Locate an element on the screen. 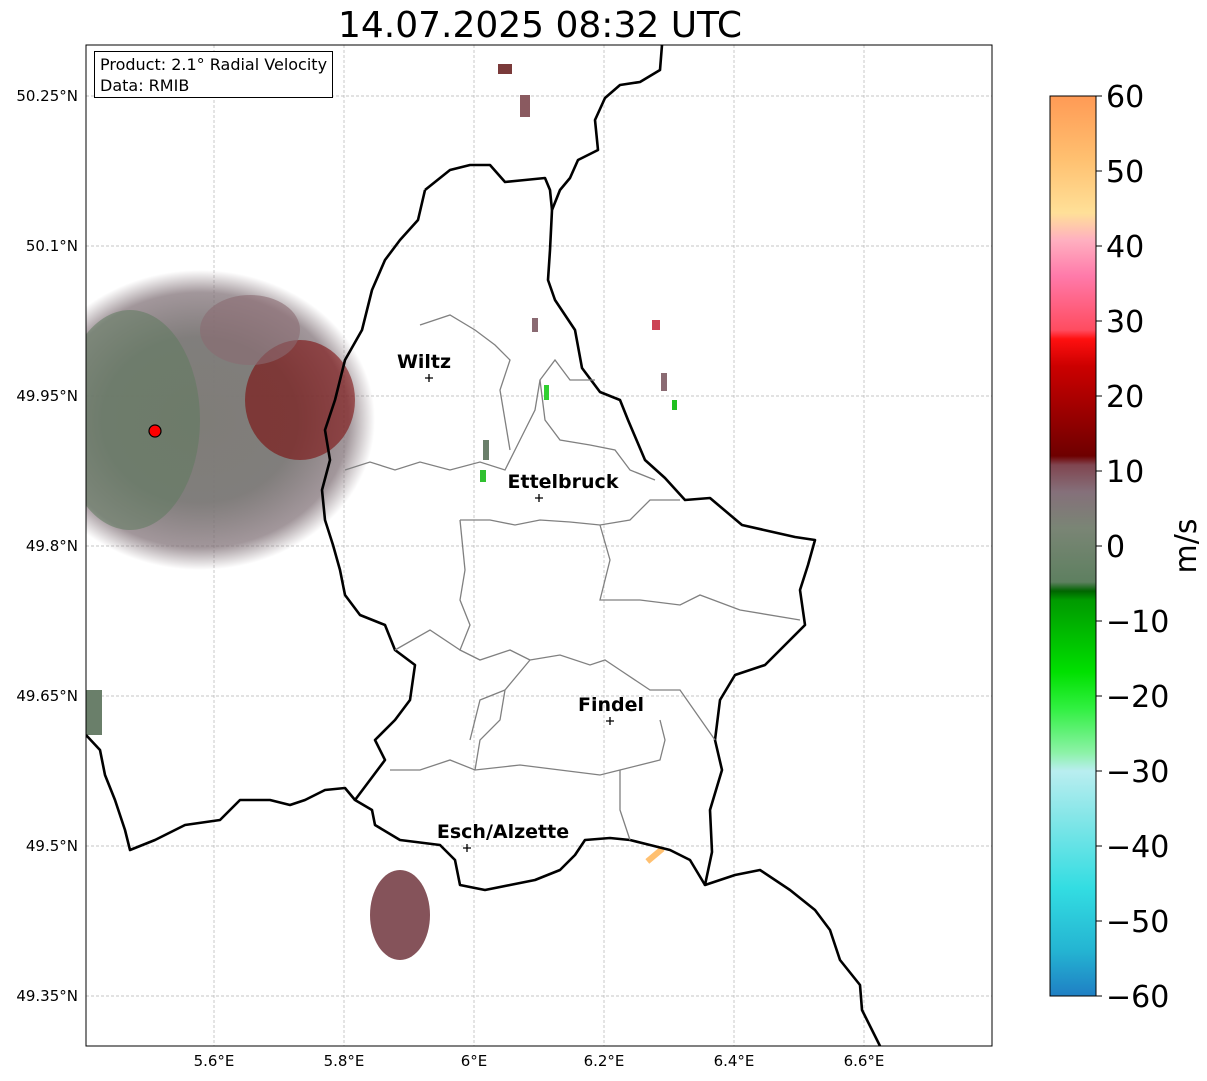  y-tick-label: 49.95°N is located at coordinates (47, 396).